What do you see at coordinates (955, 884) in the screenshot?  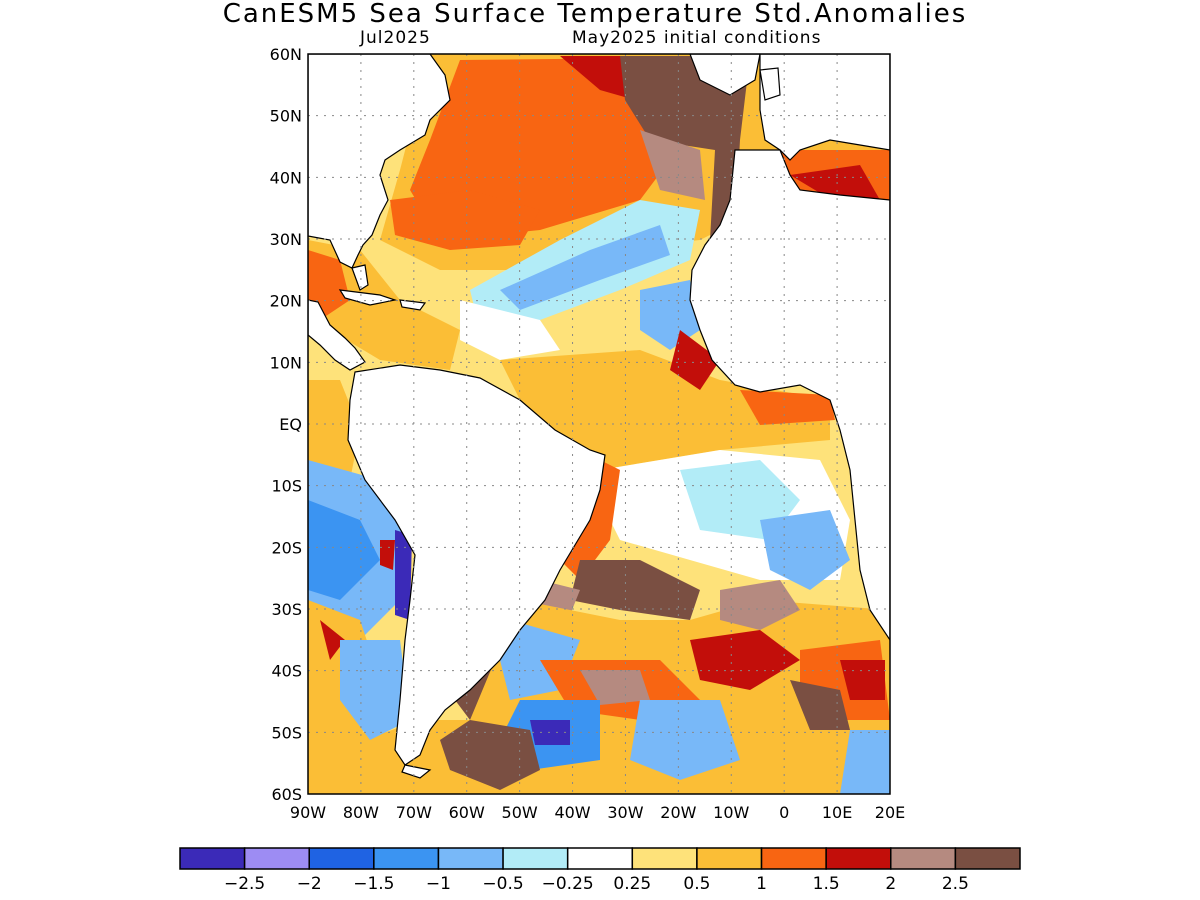 I see `colorbar-label: 2.5` at bounding box center [955, 884].